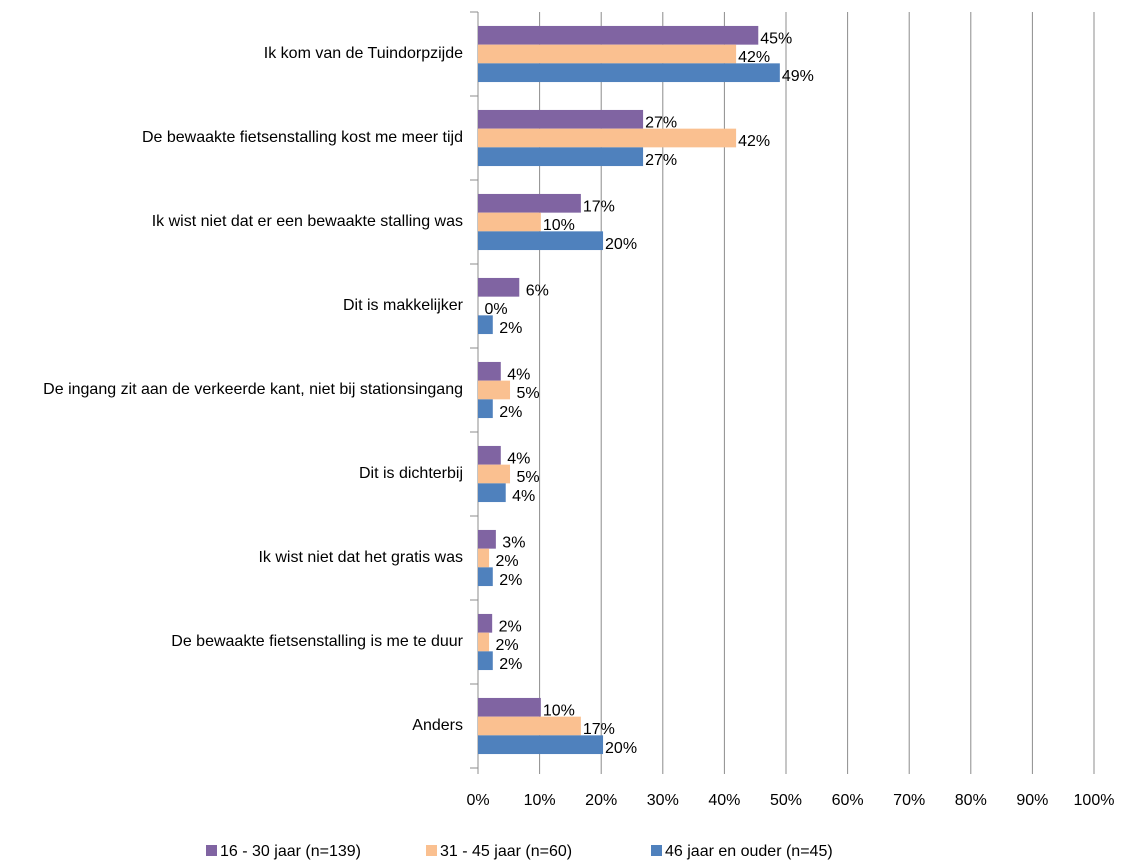  I want to click on x-tick-label: 10%, so click(540, 800).